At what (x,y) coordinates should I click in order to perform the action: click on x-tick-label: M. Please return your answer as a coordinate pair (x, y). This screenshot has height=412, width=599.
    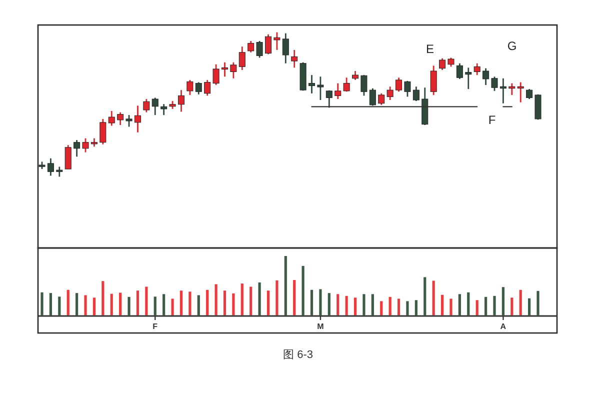
    Looking at the image, I should click on (320, 326).